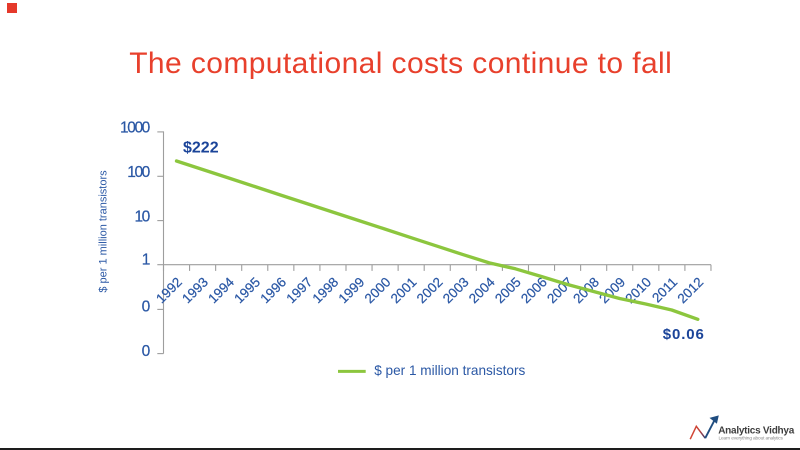 This screenshot has width=800, height=450. I want to click on svg-text: 1000, so click(135, 128).